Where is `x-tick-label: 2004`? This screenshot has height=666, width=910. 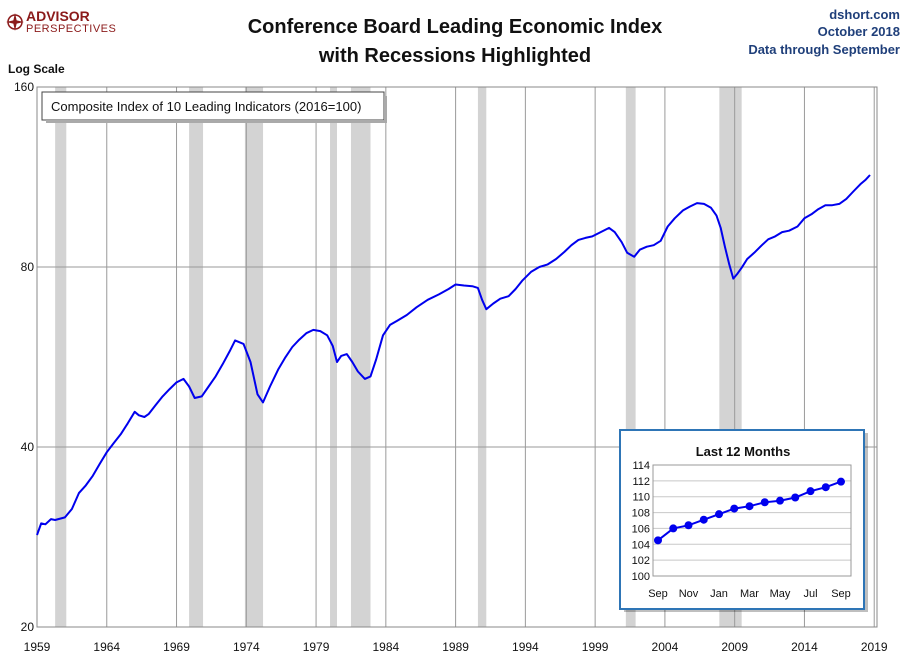
x-tick-label: 2004 is located at coordinates (665, 647).